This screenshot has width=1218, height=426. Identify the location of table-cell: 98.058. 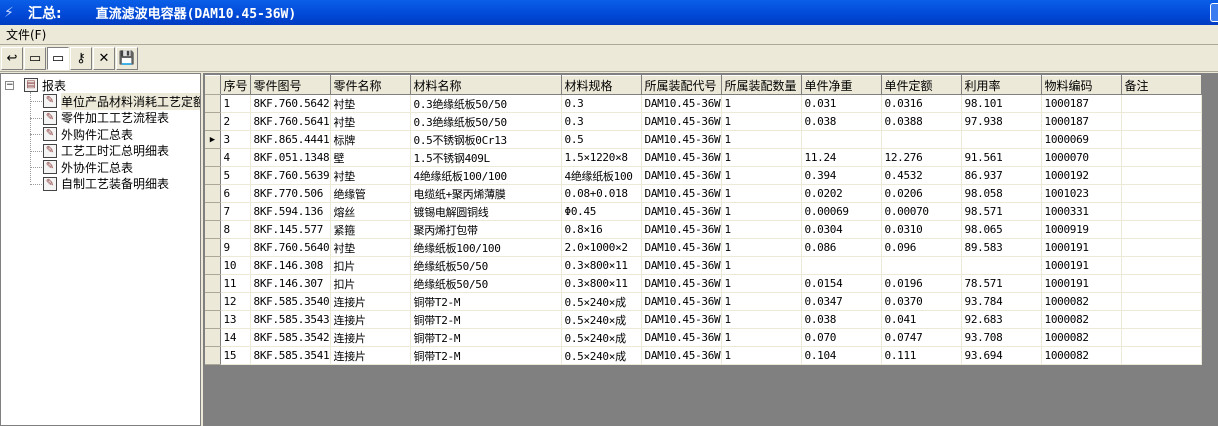
(1001, 193).